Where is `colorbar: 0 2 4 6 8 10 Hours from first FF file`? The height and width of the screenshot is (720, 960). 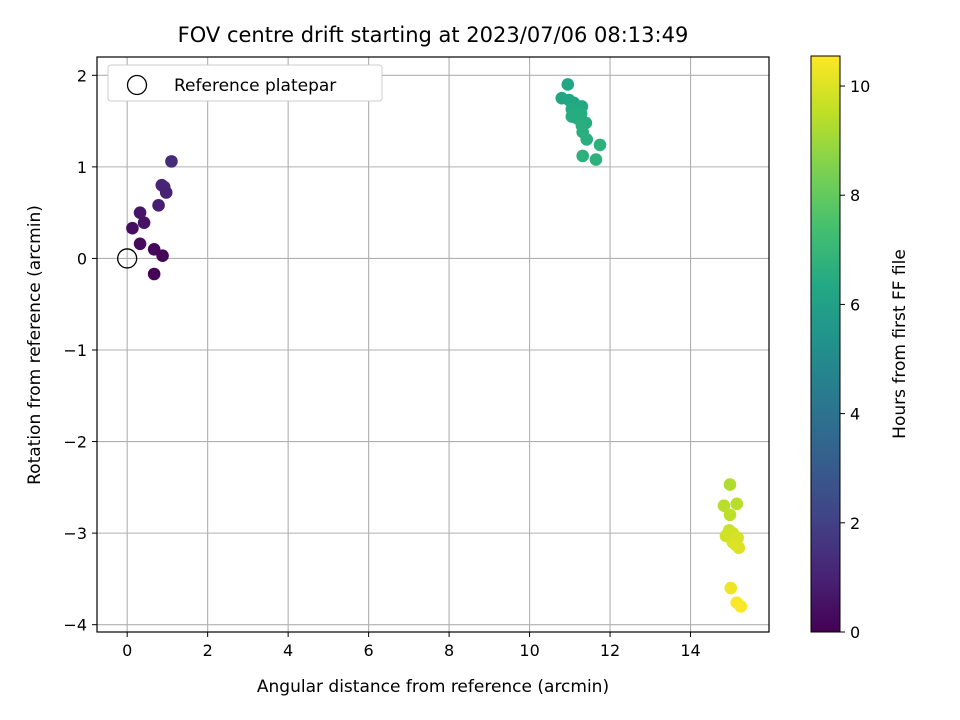
colorbar: 0 2 4 6 8 10 Hours from first FF file is located at coordinates (860, 348).